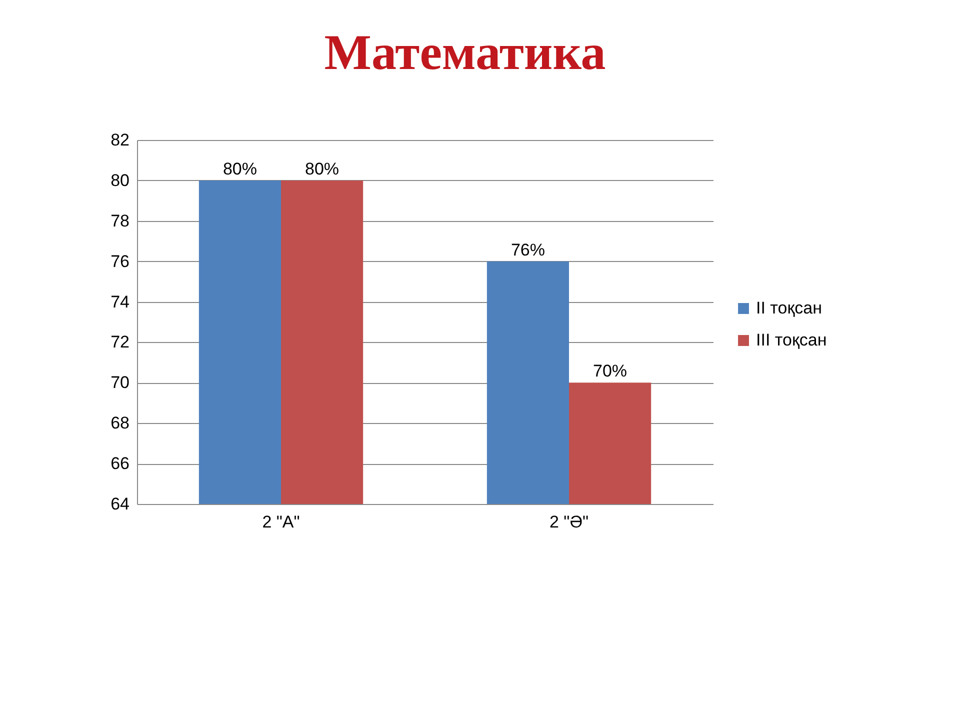 Image resolution: width=960 pixels, height=720 pixels. Describe the element at coordinates (120, 140) in the screenshot. I see `y-tick-label: 82` at that location.